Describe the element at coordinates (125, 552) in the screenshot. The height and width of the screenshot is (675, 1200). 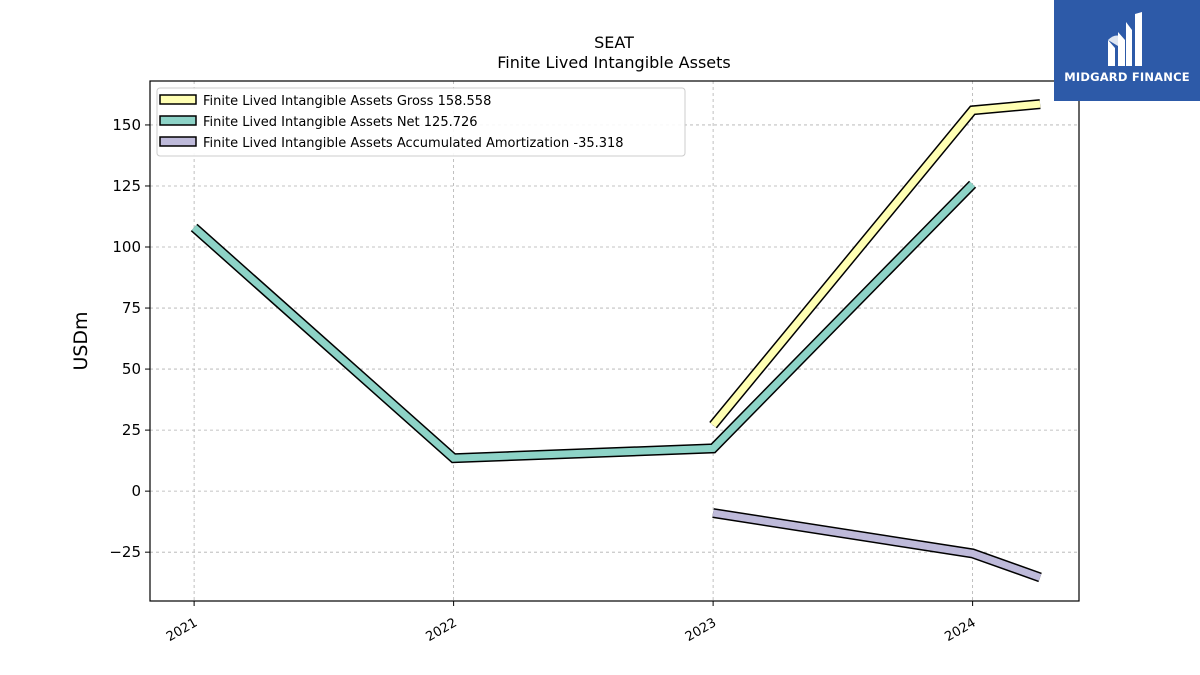
I see `y-tick-label: −25` at that location.